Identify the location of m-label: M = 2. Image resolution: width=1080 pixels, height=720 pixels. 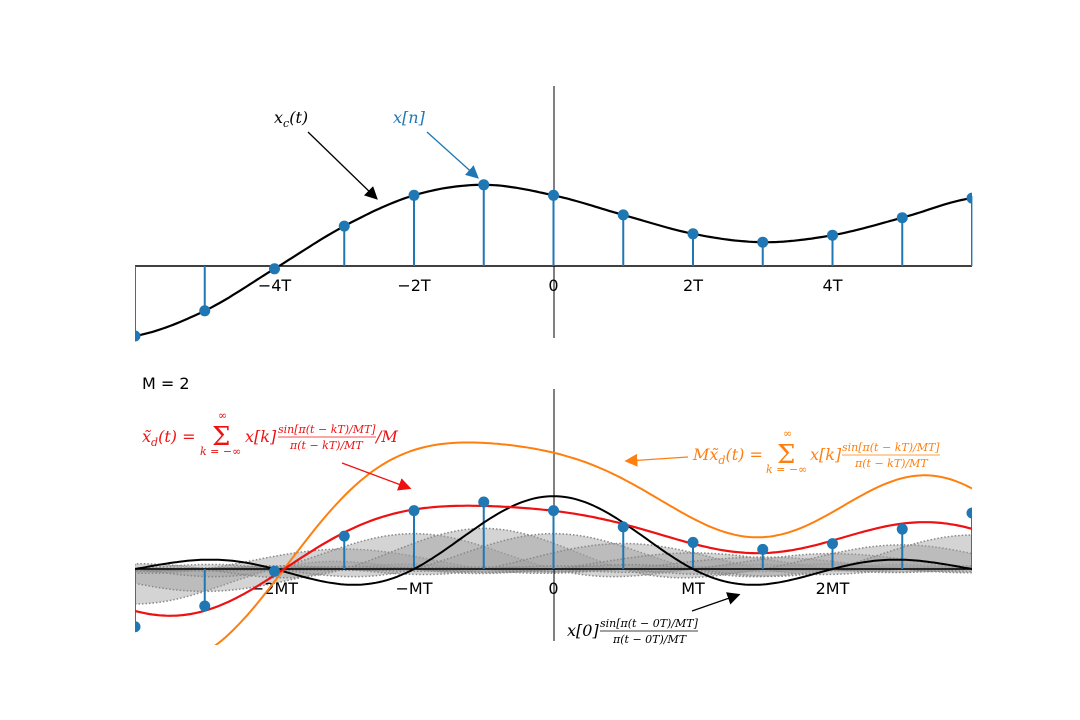
(166, 383).